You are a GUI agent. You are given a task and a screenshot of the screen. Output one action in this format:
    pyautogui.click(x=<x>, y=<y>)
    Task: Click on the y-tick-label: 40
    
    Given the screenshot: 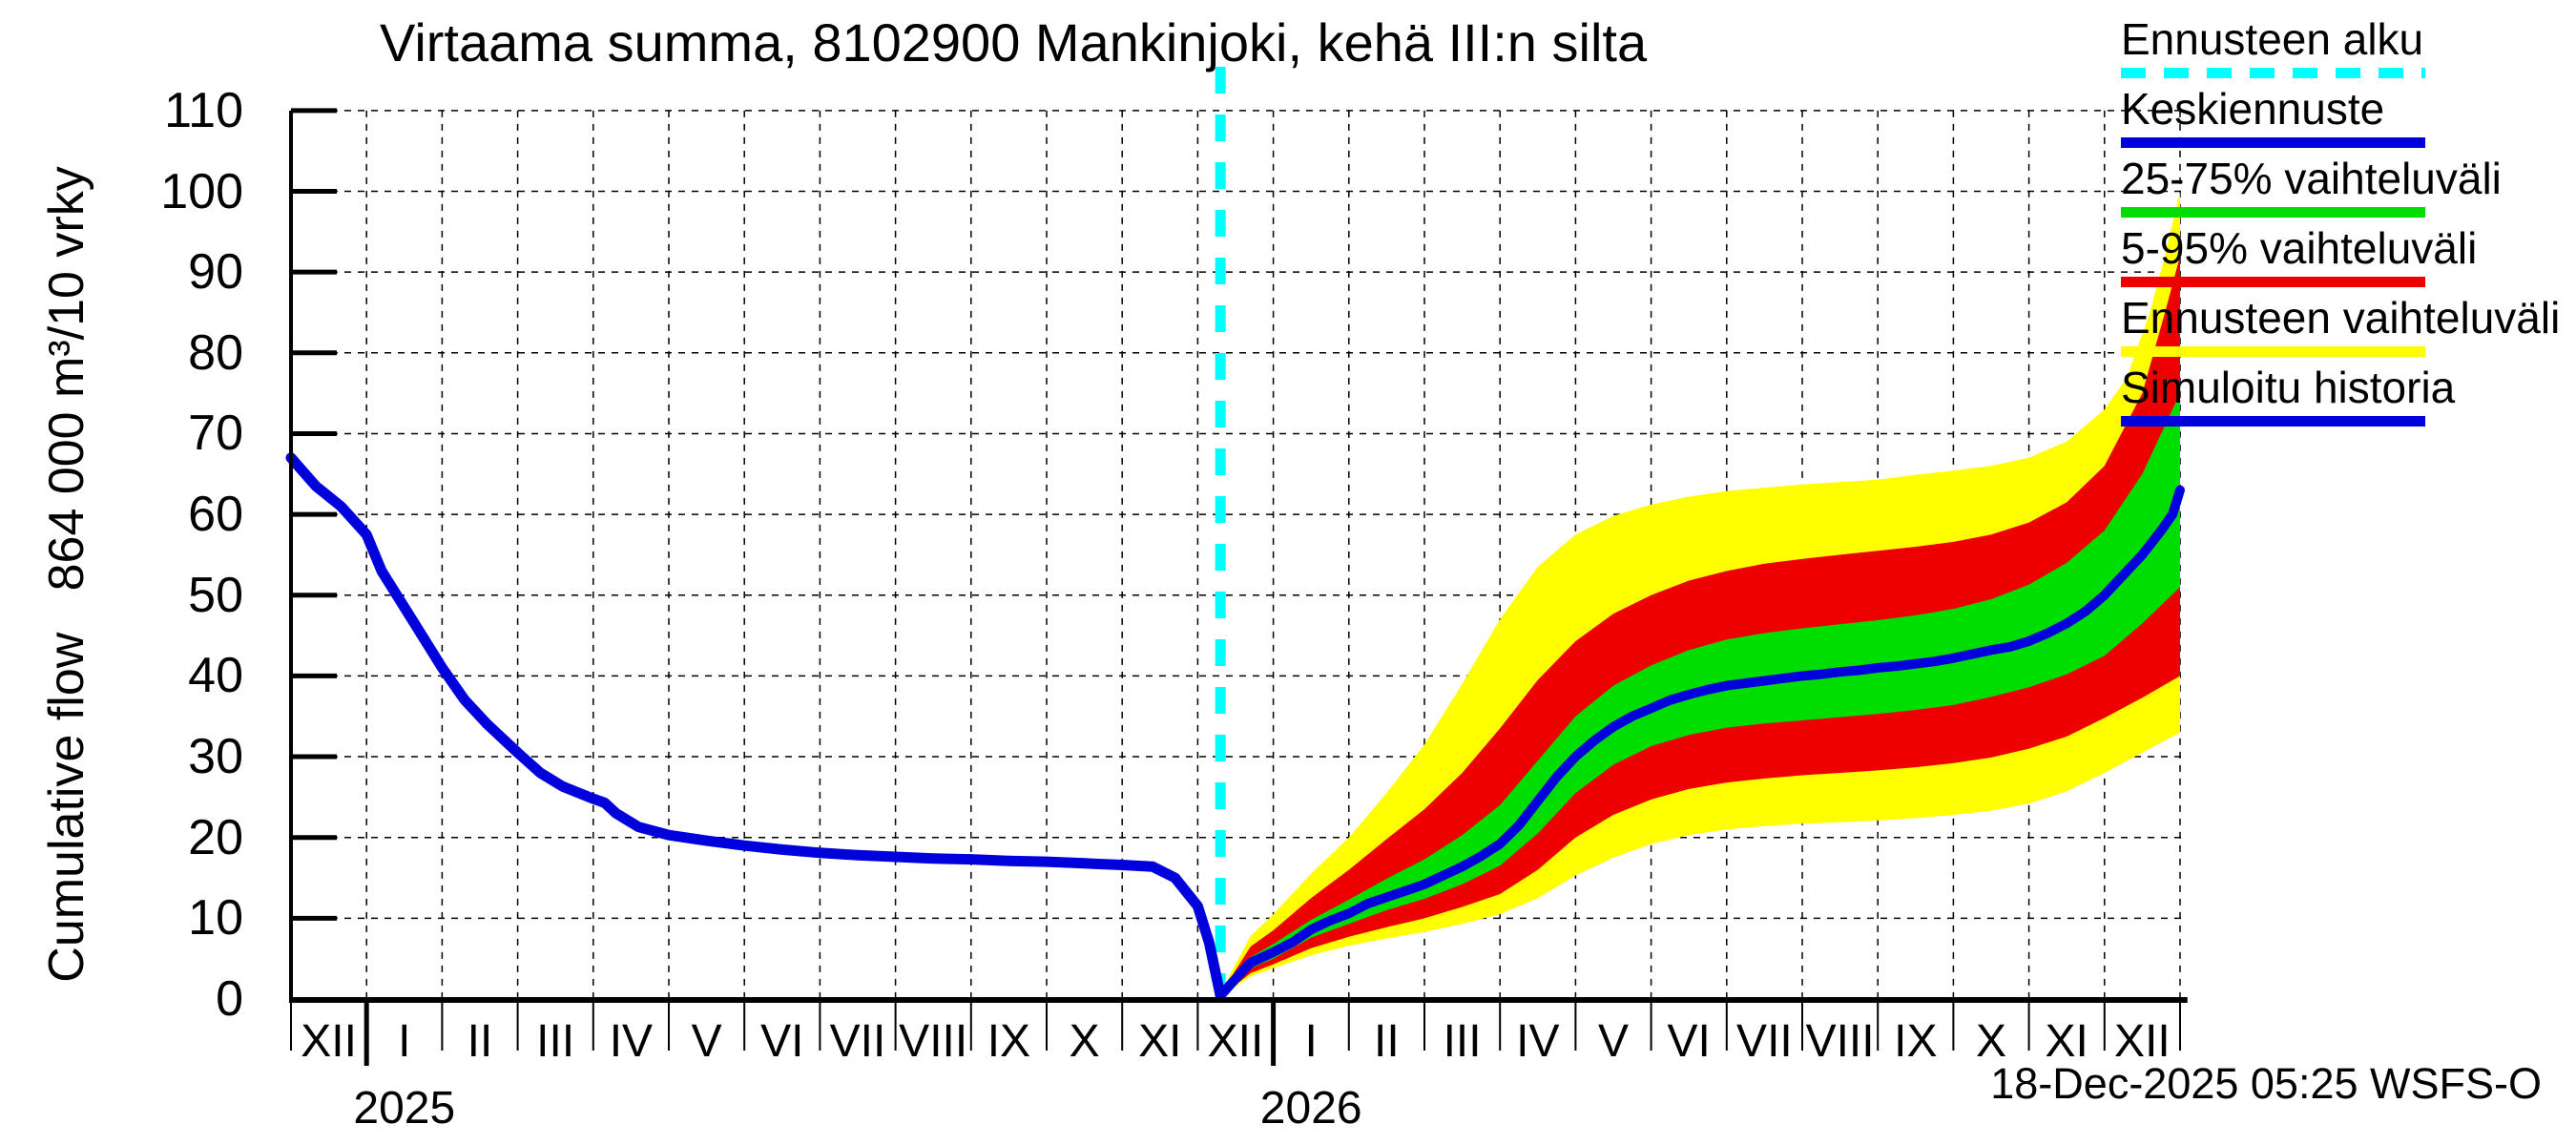 What is the action you would take?
    pyautogui.click(x=215, y=676)
    